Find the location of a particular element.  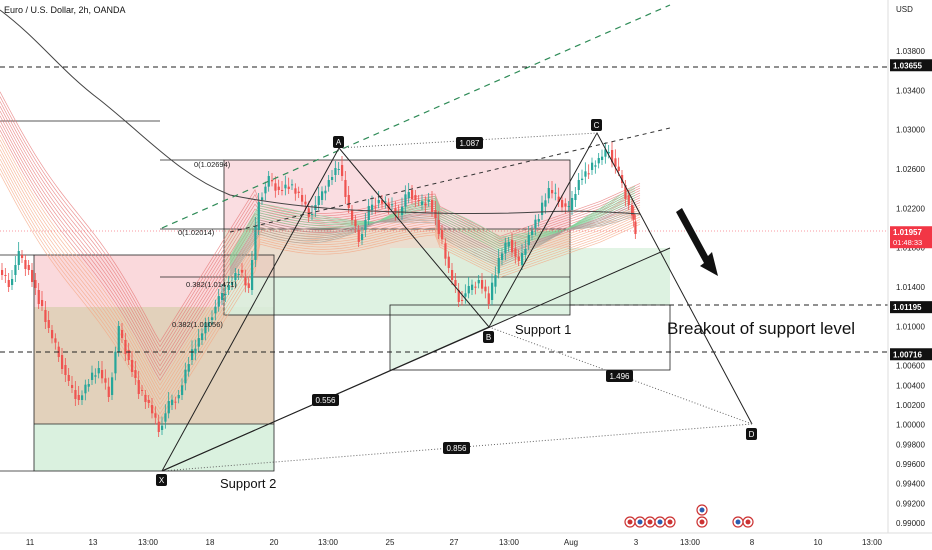

point-a-label: A is located at coordinates (339, 142).